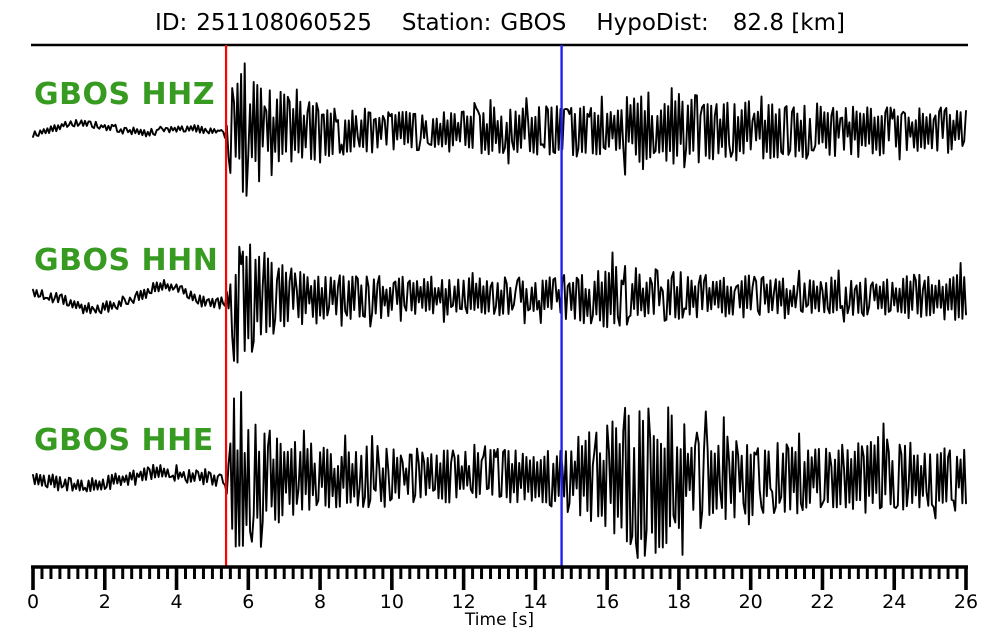 Image resolution: width=1000 pixels, height=640 pixels. Describe the element at coordinates (124, 440) in the screenshot. I see `trace-label-hhe: GBOS HHE` at that location.